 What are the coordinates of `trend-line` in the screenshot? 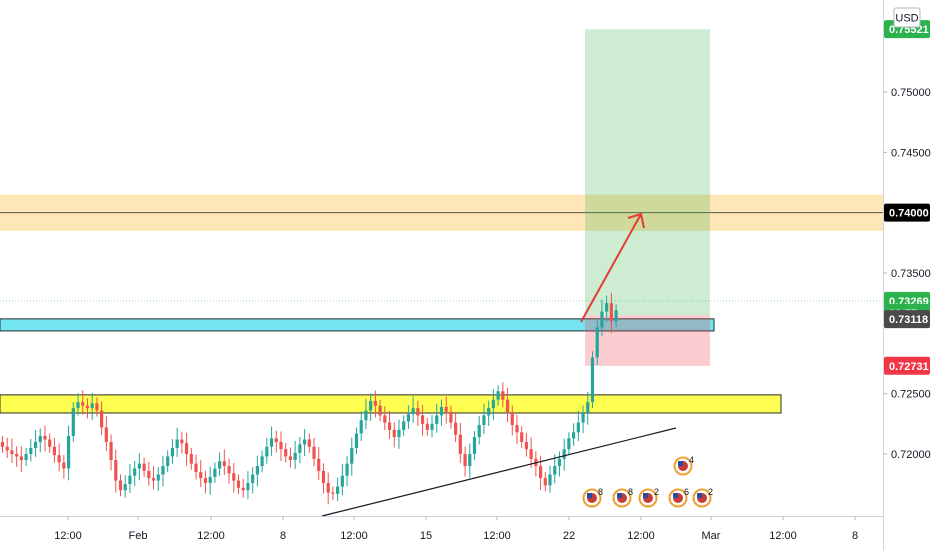 It's located at (499, 472).